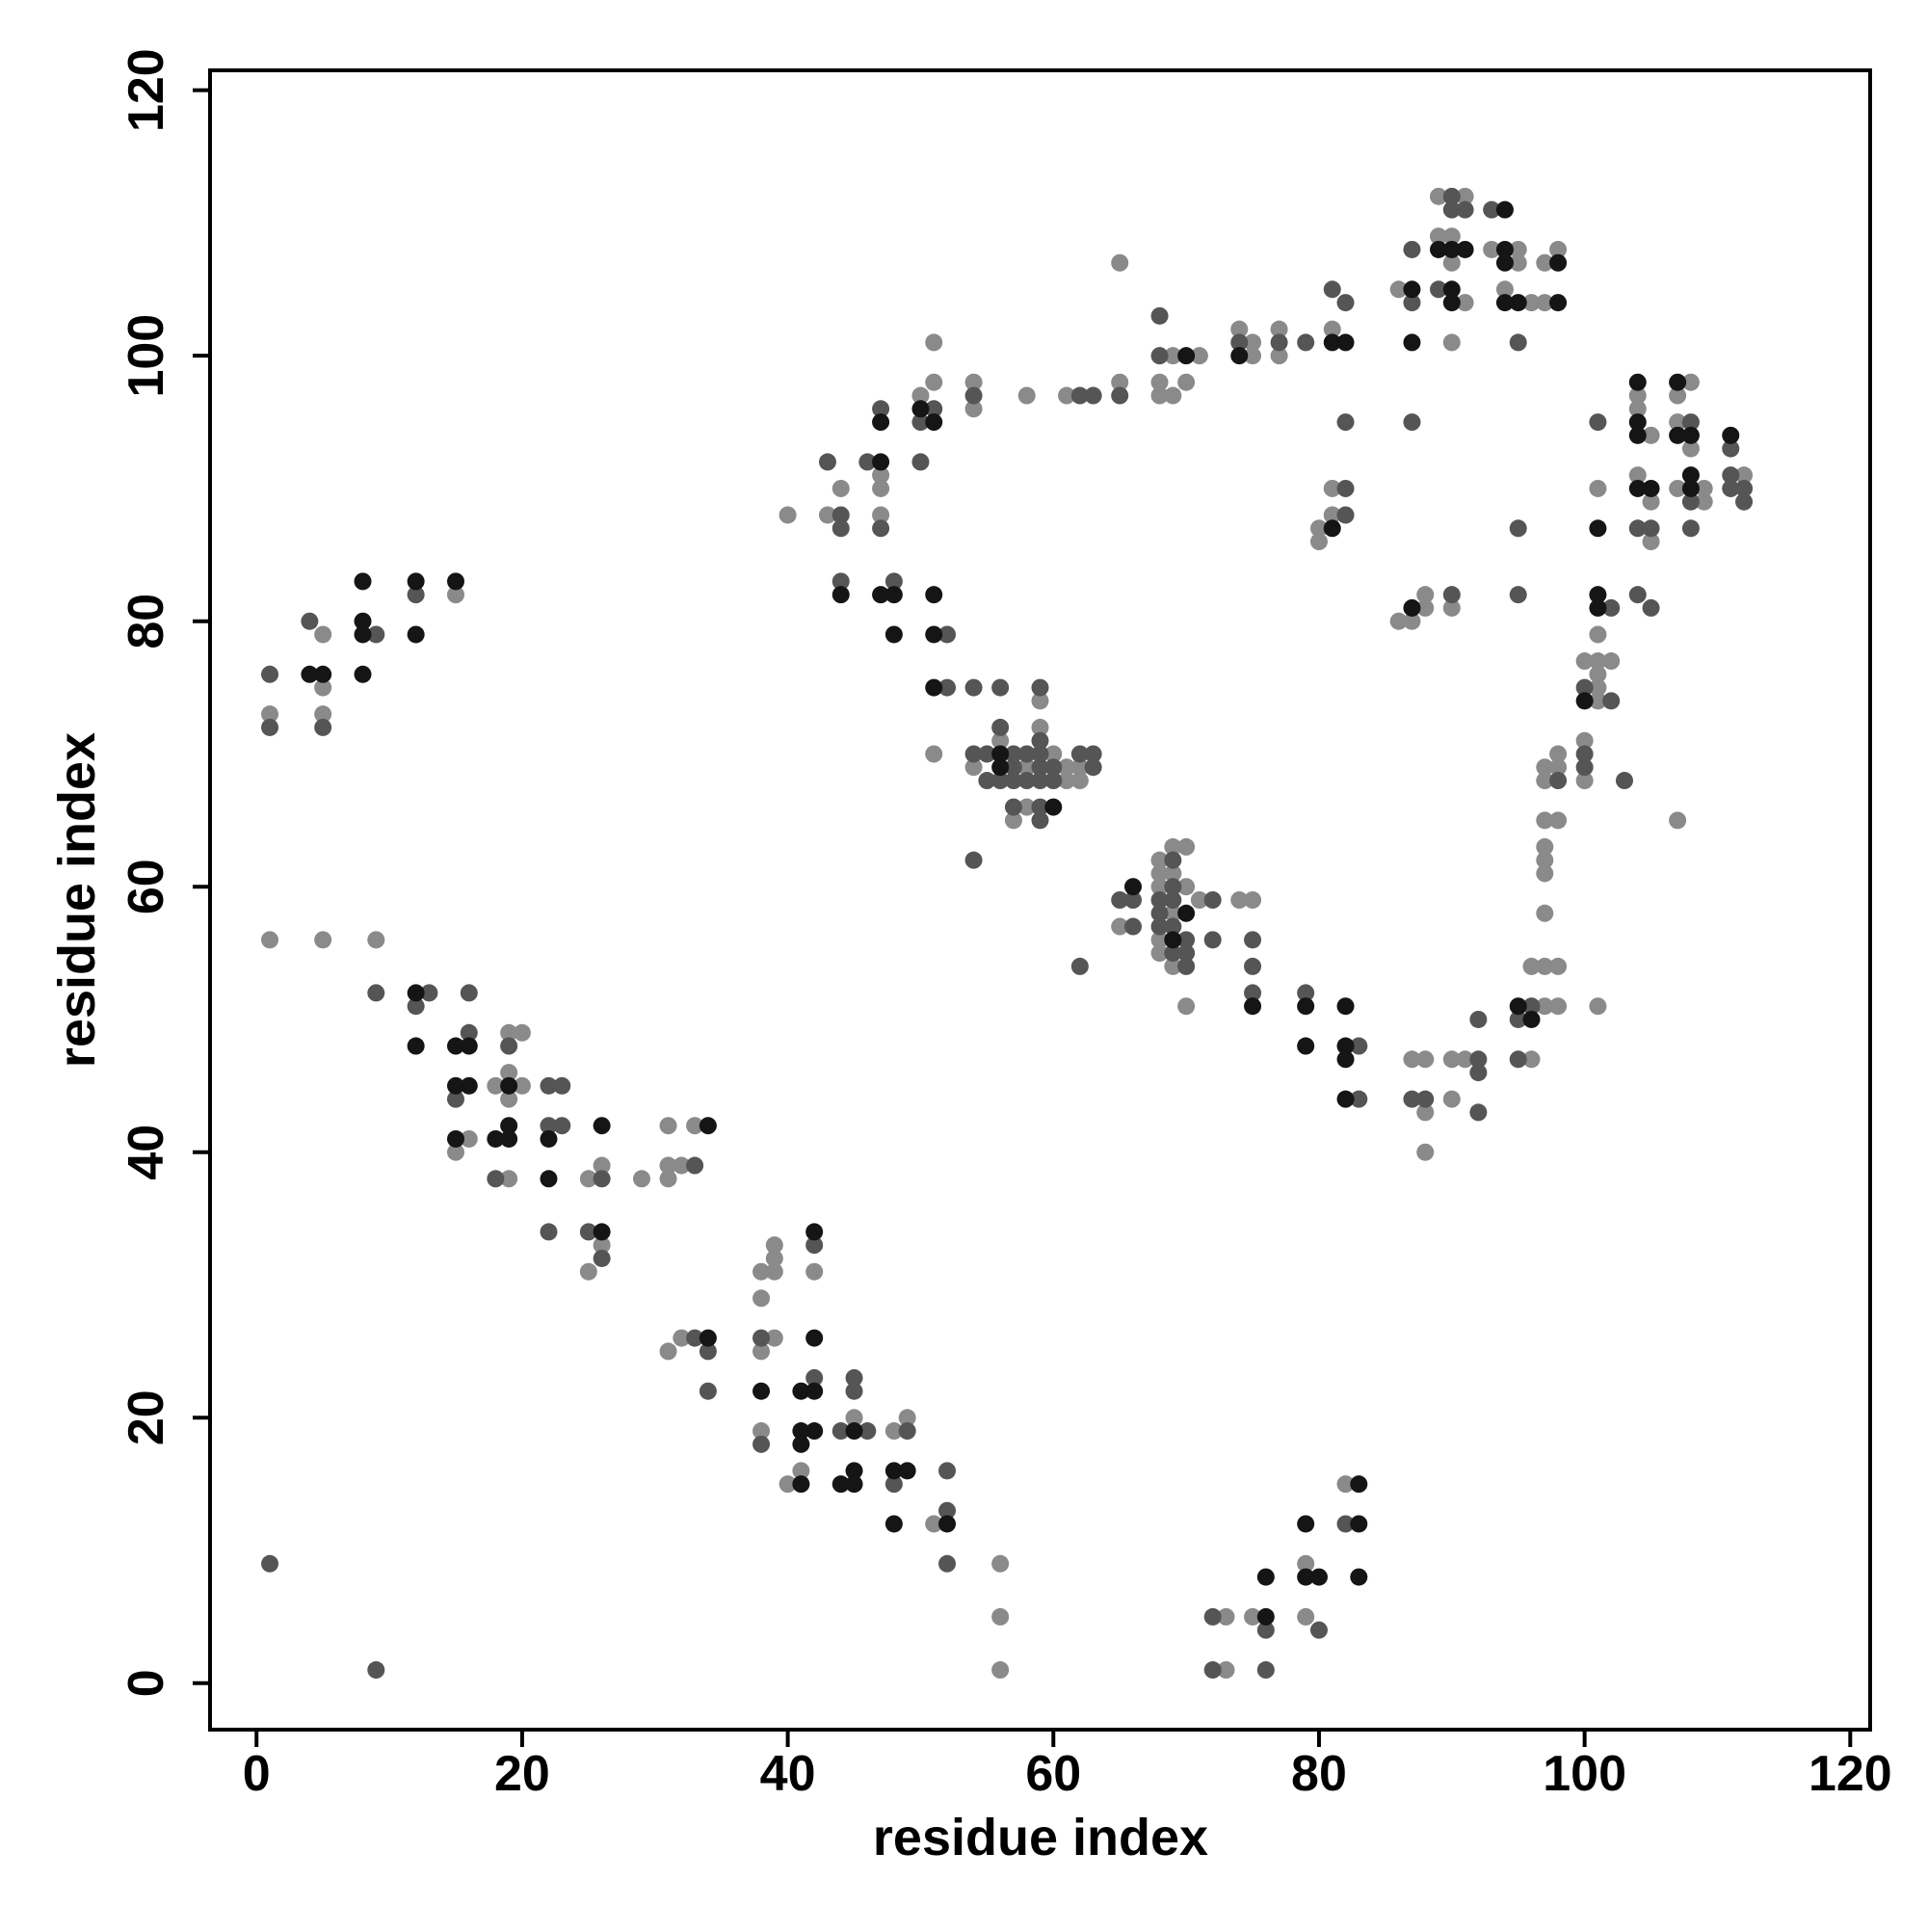 Image resolution: width=1927 pixels, height=1932 pixels. What do you see at coordinates (788, 1774) in the screenshot?
I see `x-tick-label: 40` at bounding box center [788, 1774].